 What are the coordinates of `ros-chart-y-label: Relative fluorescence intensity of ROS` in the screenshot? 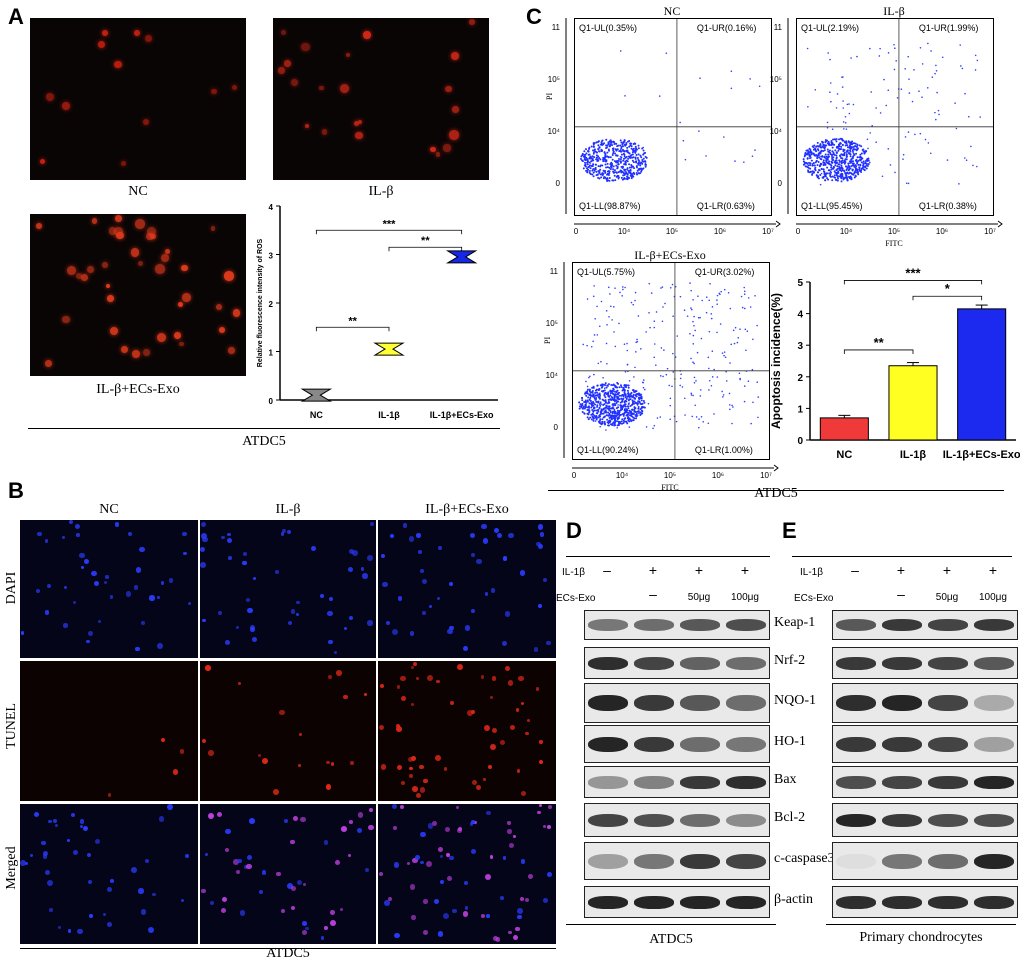 It's located at (260, 302).